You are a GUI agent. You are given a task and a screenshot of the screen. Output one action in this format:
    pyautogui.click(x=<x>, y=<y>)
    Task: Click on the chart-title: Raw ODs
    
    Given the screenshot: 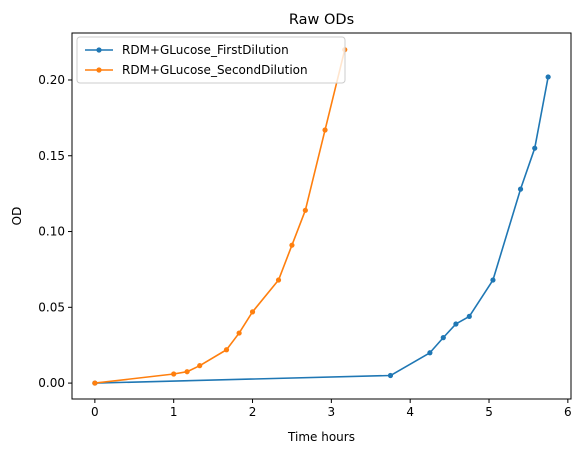 What is the action you would take?
    pyautogui.click(x=321, y=20)
    